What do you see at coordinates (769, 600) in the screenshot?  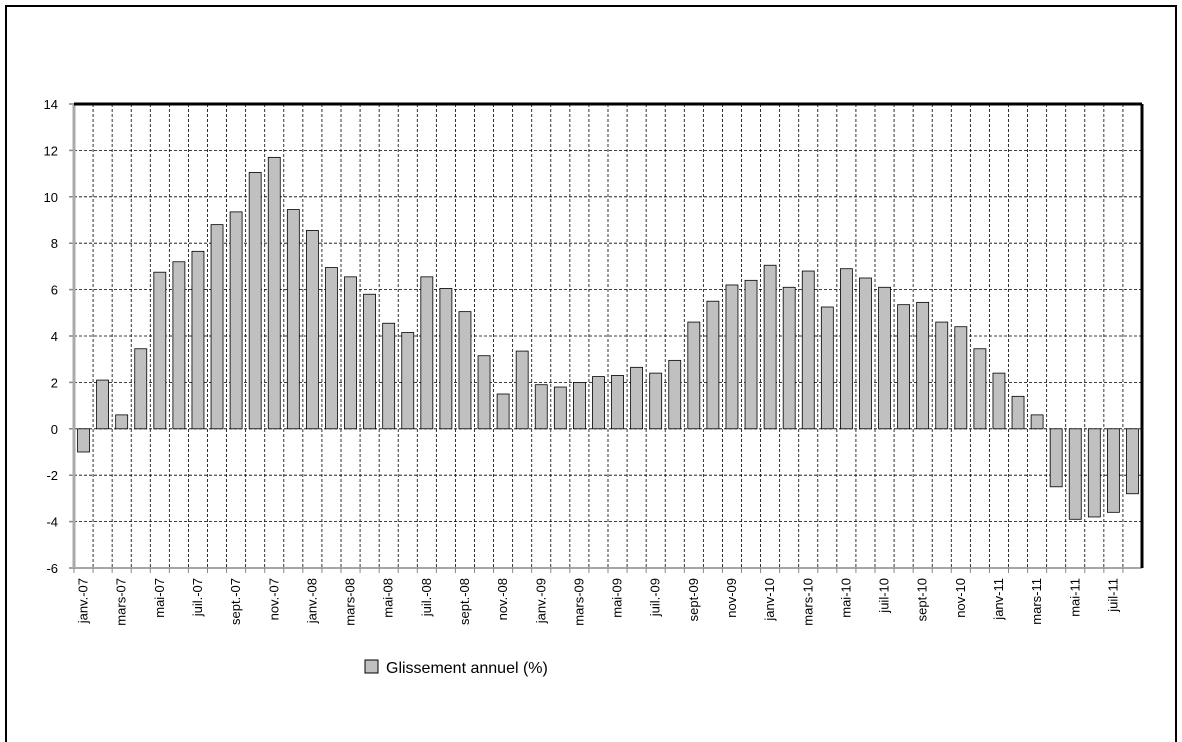 I see `x-tick-label: janv-10` at bounding box center [769, 600].